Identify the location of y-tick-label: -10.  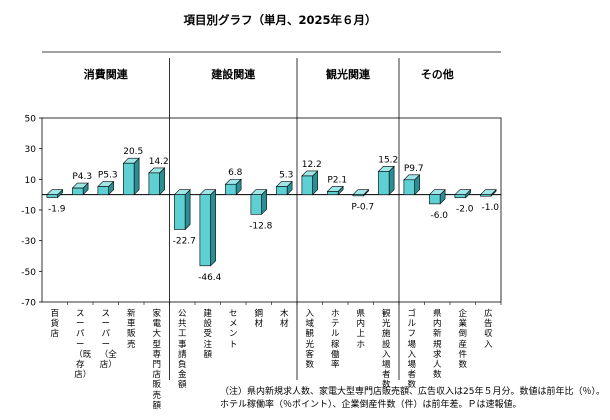
(28, 212).